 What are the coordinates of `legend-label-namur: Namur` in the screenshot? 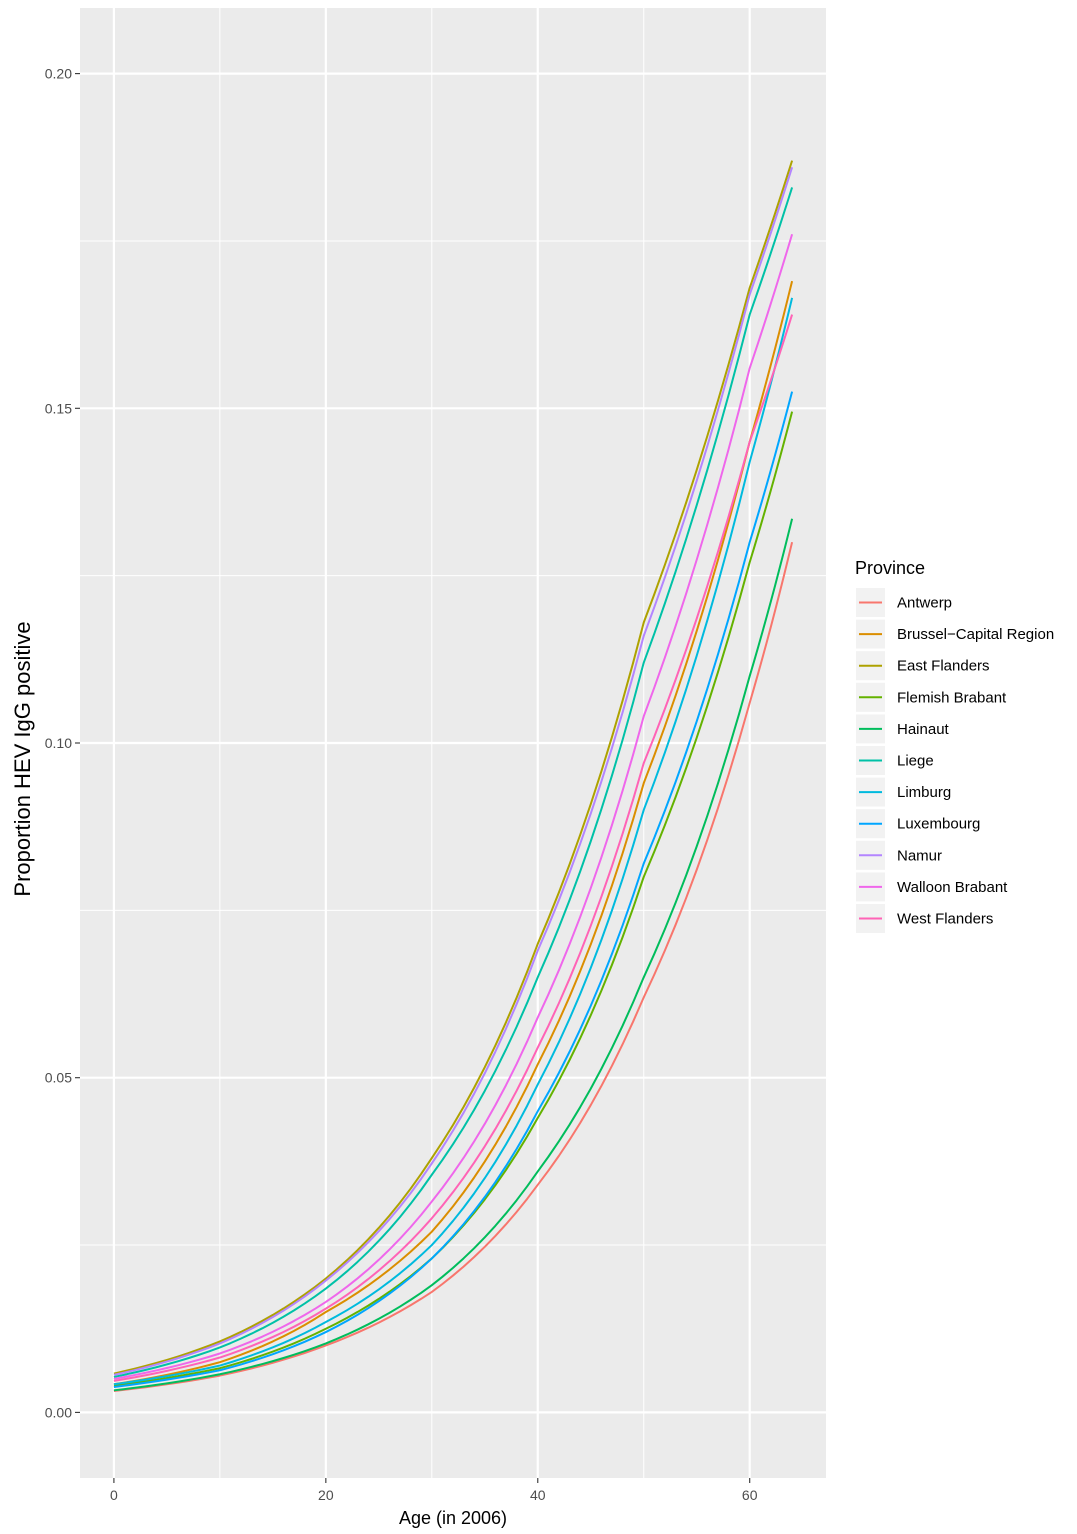 It's located at (919, 855).